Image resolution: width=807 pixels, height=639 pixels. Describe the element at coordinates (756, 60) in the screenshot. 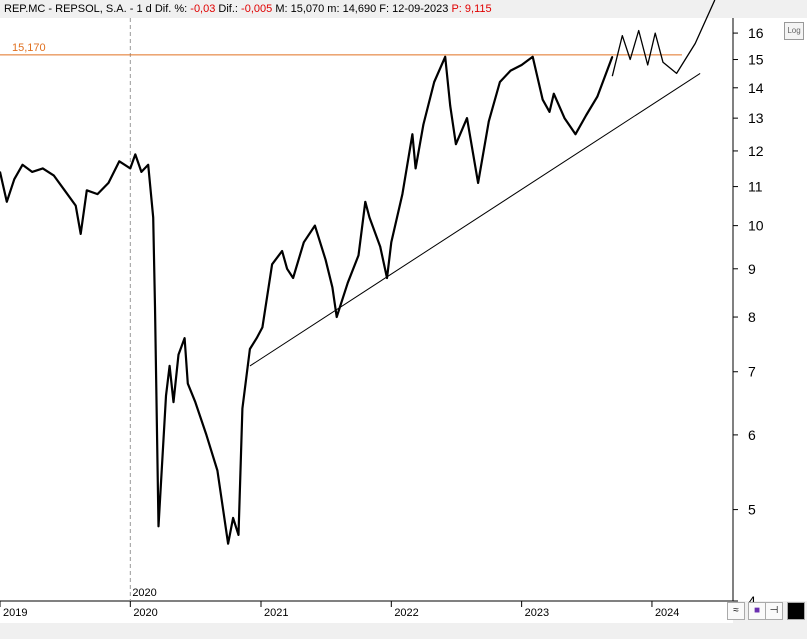

I see `y-tick-label: 15` at that location.